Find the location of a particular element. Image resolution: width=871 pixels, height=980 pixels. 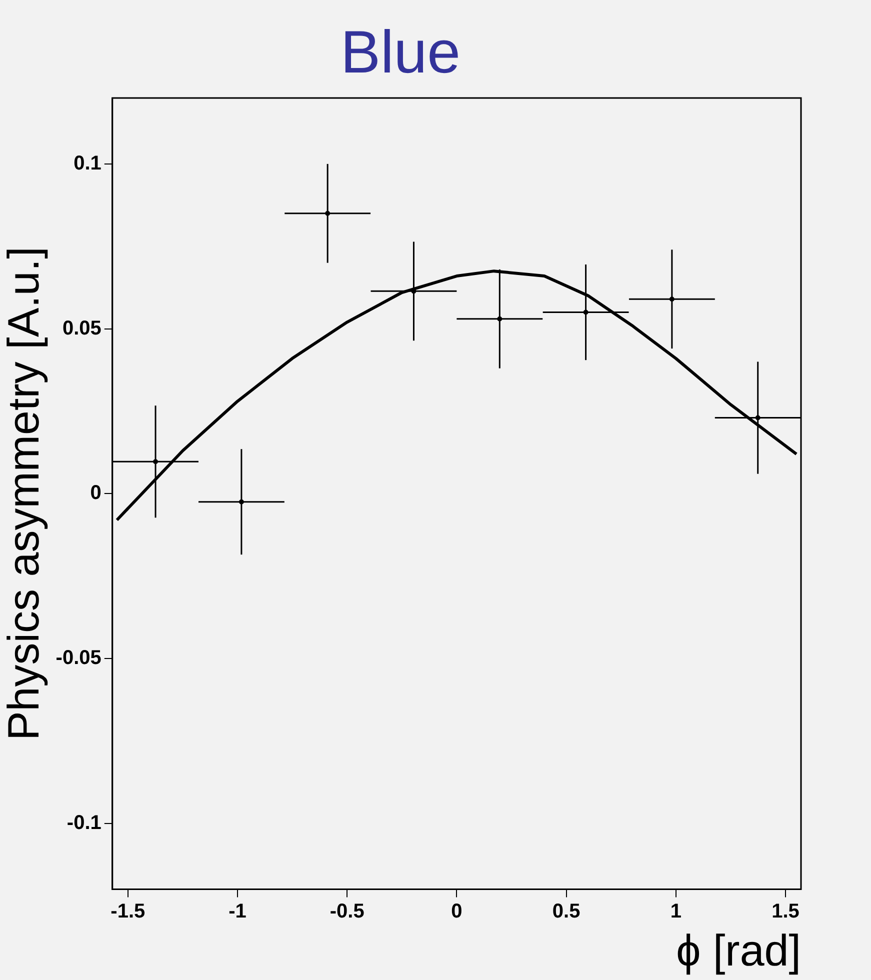

y-tick-label: -0.1 is located at coordinates (84, 823).